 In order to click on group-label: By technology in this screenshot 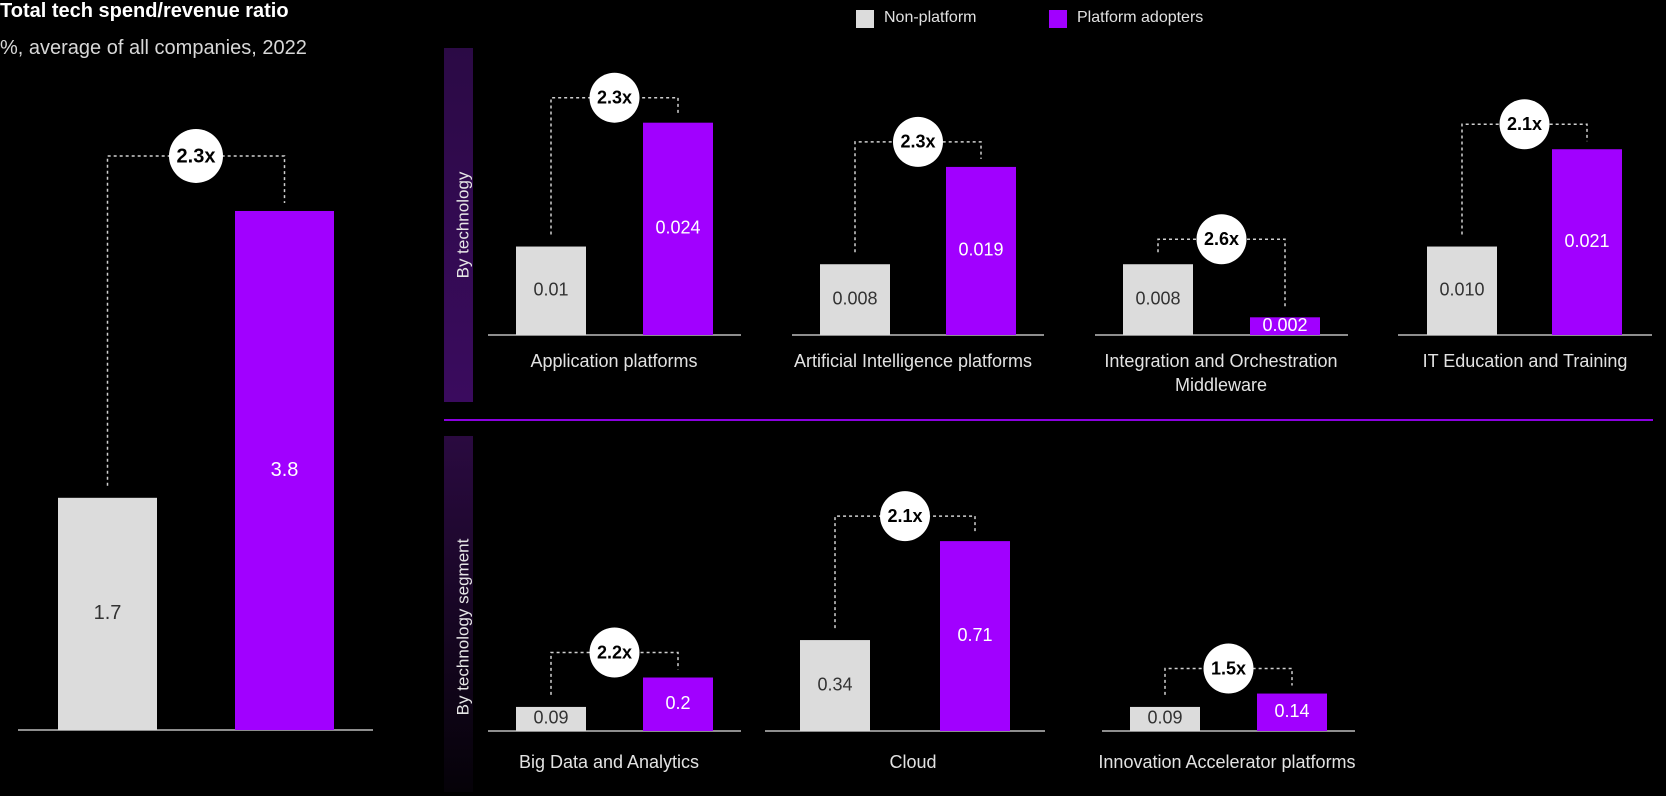, I will do `click(462, 224)`.